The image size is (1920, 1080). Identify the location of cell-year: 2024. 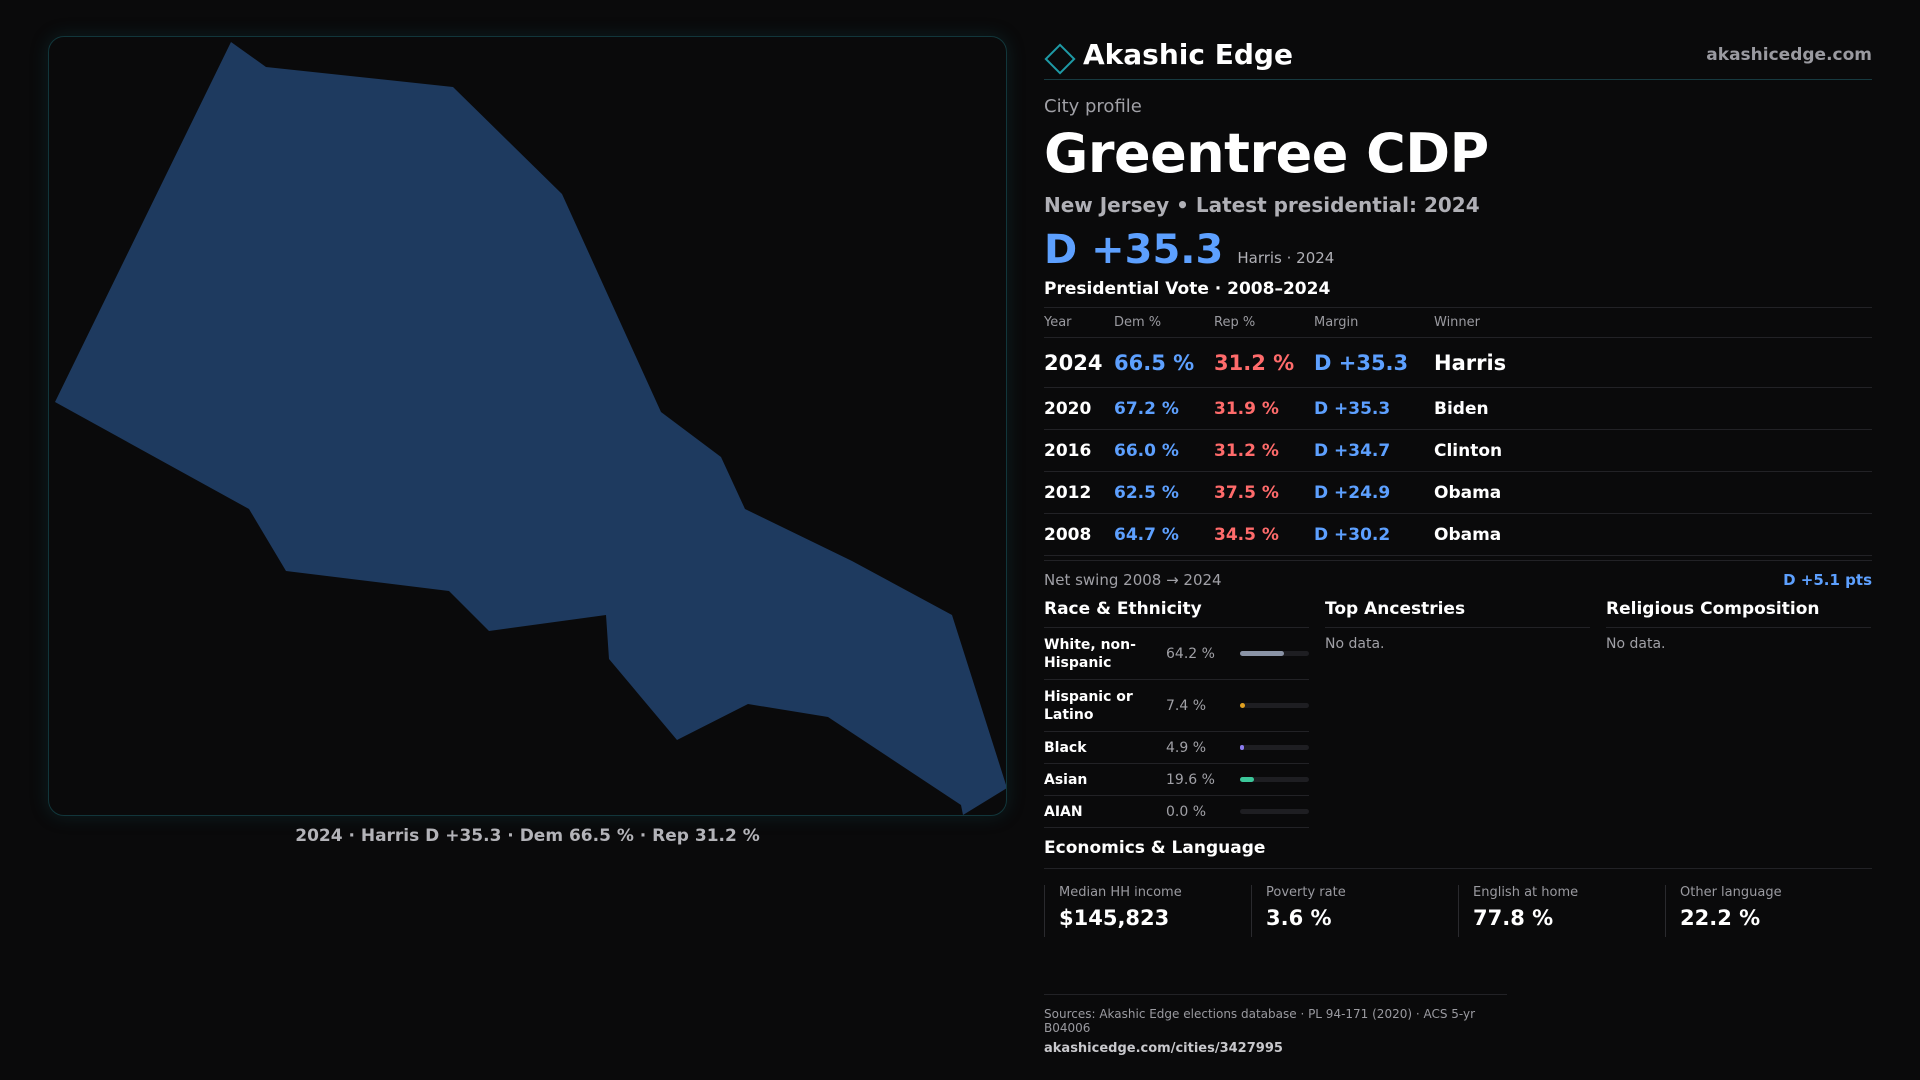
(1073, 362).